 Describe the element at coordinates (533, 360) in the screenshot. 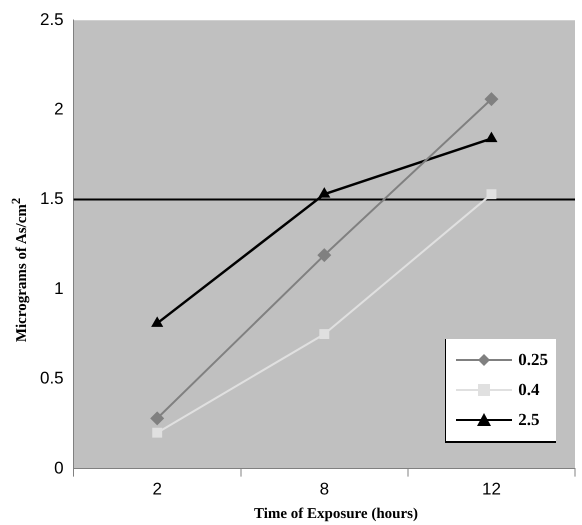

I see `legend-label: 0.25` at that location.